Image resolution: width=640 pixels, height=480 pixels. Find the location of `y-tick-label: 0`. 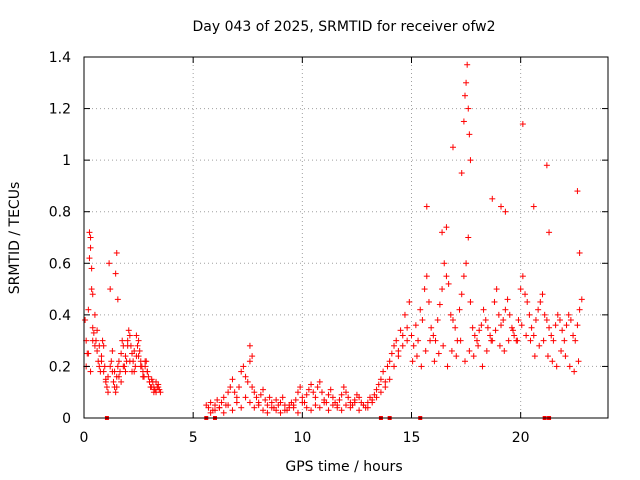

y-tick-label: 0 is located at coordinates (66, 419).